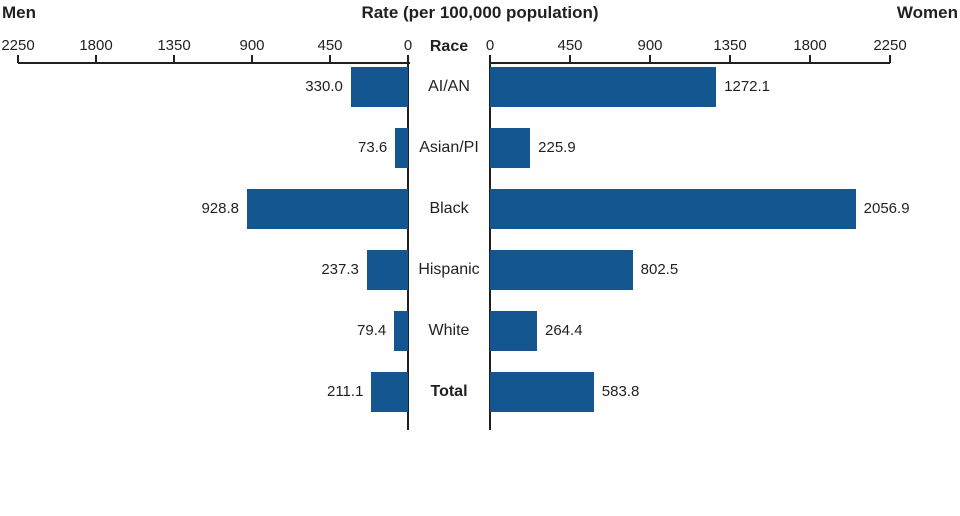 Image resolution: width=960 pixels, height=516 pixels. What do you see at coordinates (730, 45) in the screenshot?
I see `women-axis-tick-label: 1350` at bounding box center [730, 45].